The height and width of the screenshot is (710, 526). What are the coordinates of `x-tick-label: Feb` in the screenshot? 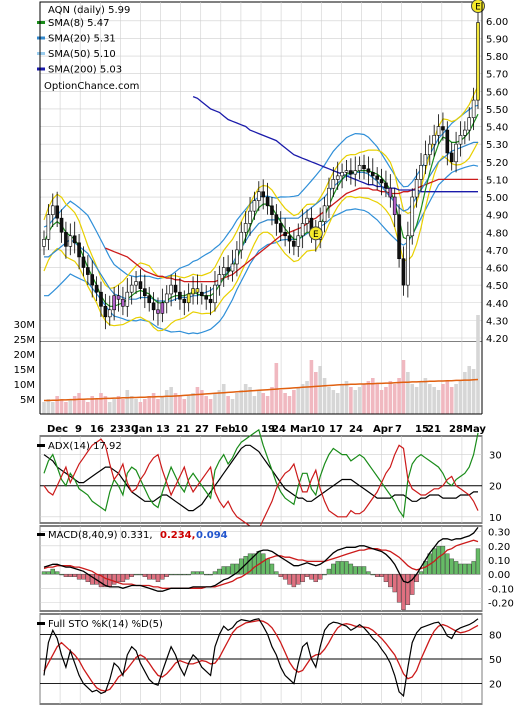 It's located at (225, 429).